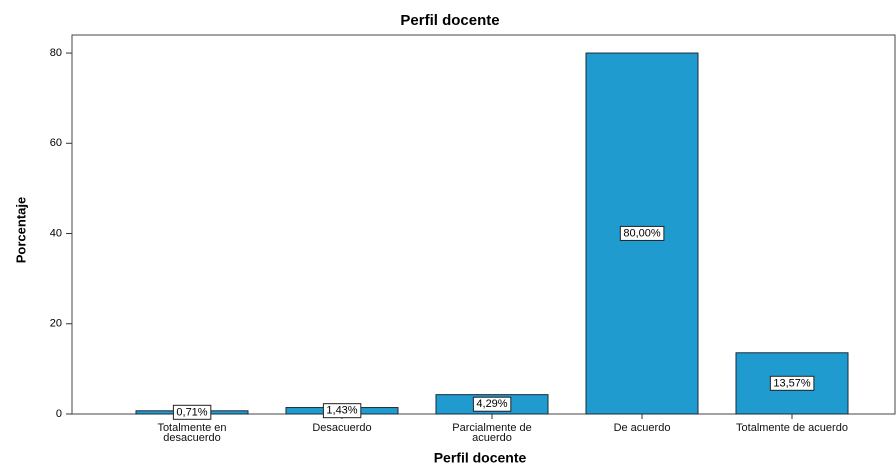  I want to click on value-label: 13,57%, so click(792, 383).